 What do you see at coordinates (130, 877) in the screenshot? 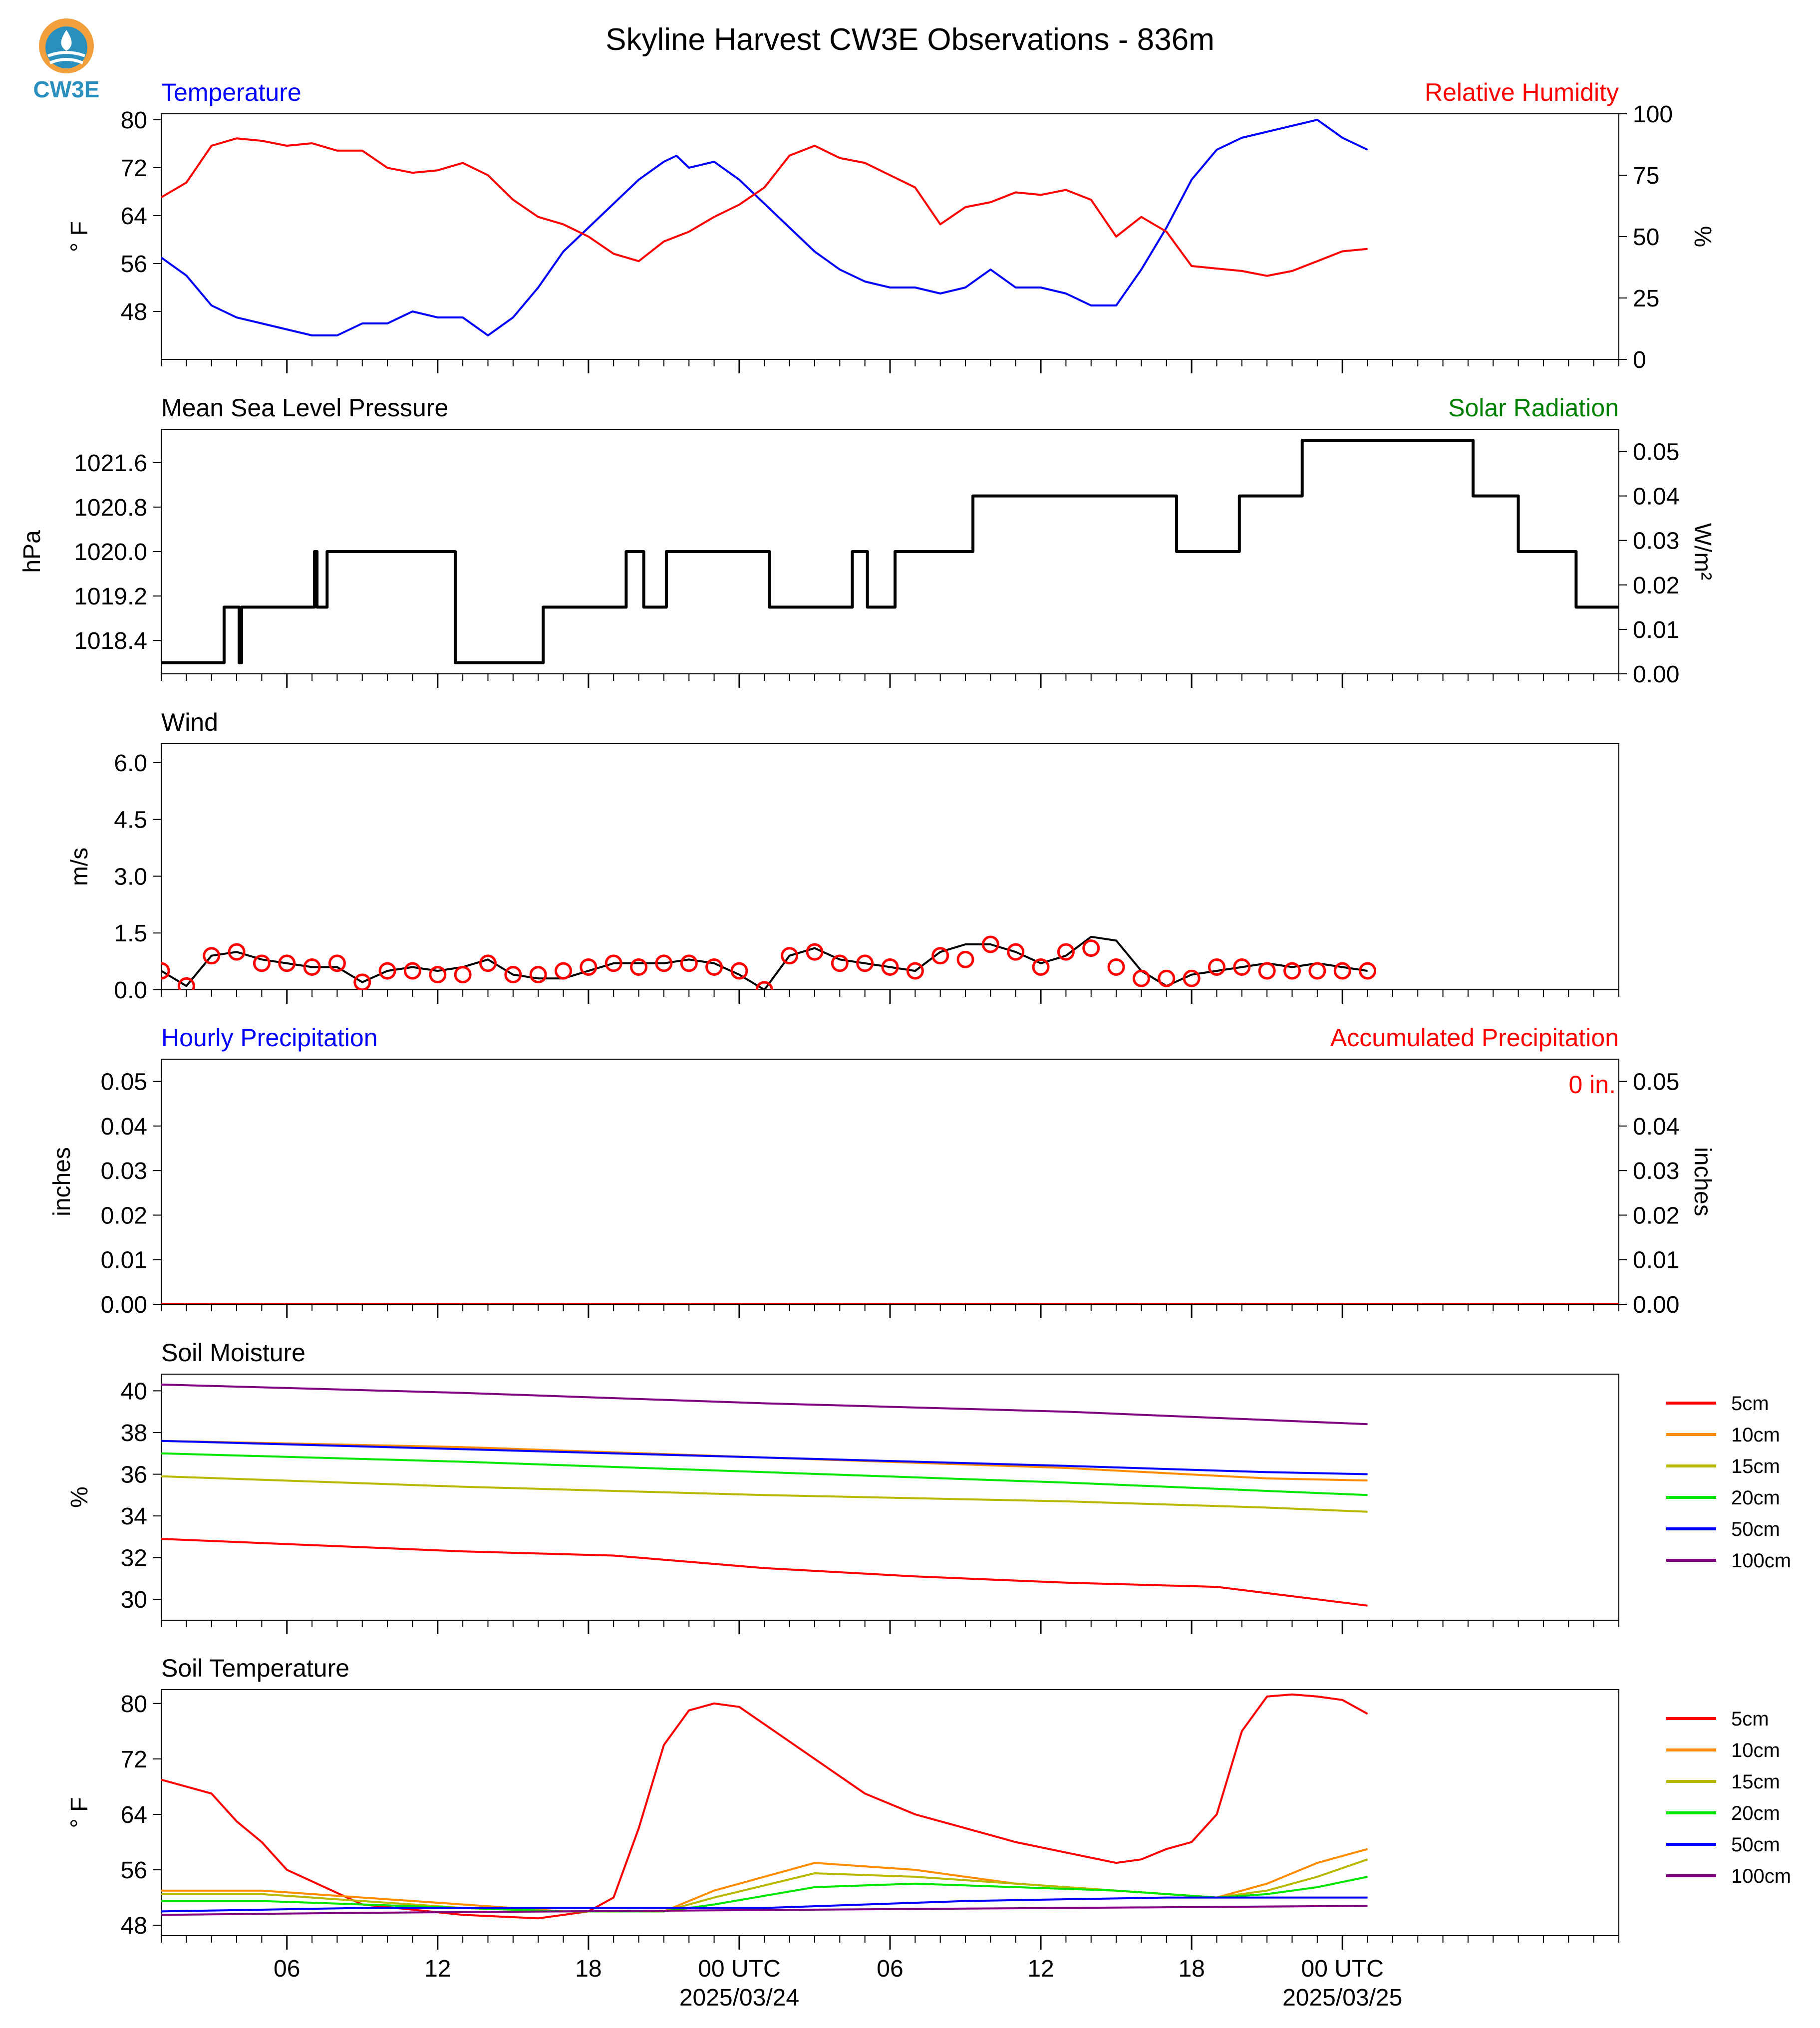
I see `y-tick-label: 3.0` at bounding box center [130, 877].